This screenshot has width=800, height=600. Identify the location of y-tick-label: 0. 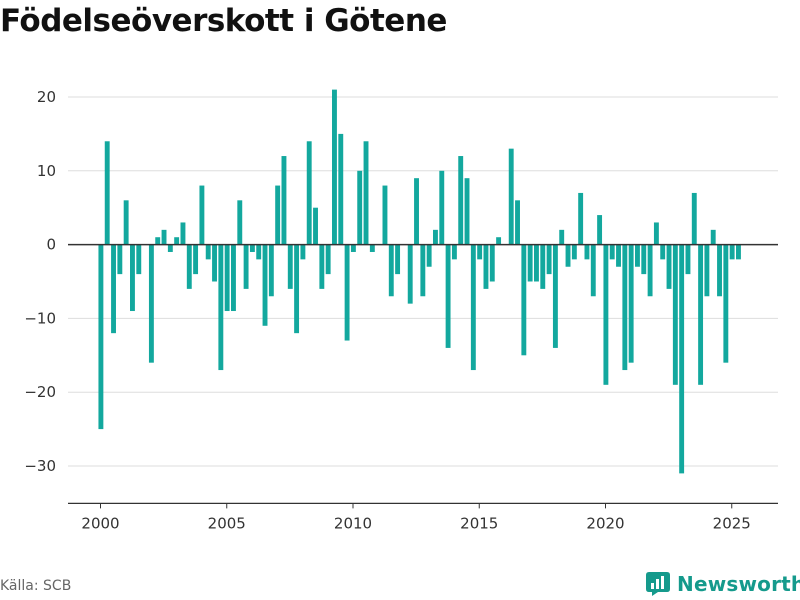
(51, 245).